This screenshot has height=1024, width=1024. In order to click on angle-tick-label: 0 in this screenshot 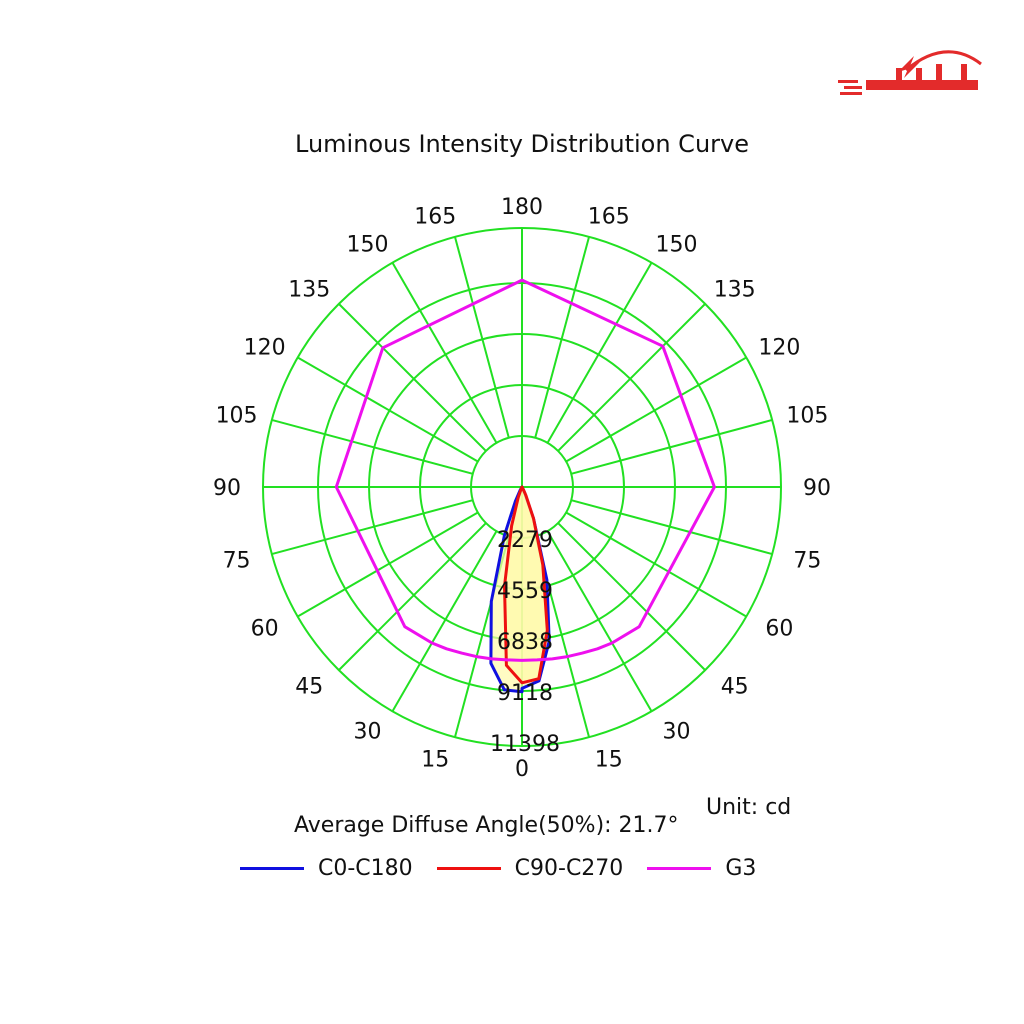, I will do `click(522, 769)`.